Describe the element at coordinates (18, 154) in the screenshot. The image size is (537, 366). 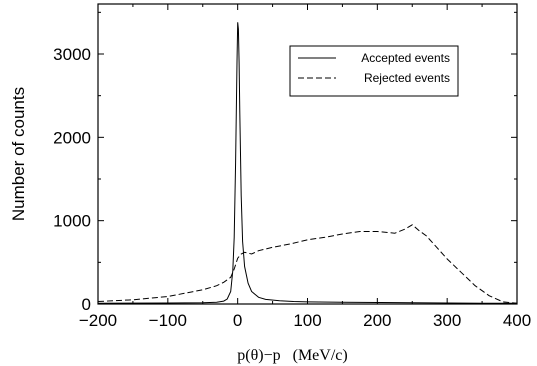
I see `y-axis-title: Number of counts` at that location.